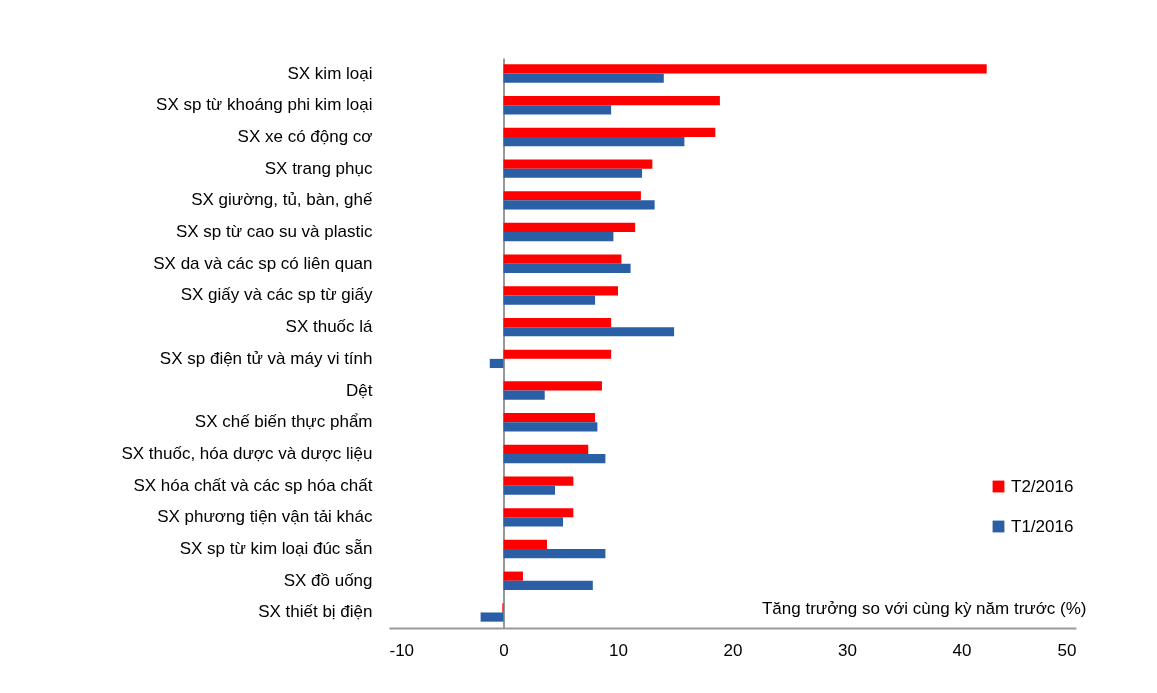 This screenshot has height=693, width=1157. What do you see at coordinates (1042, 486) in the screenshot?
I see `legend-label: T2/2016` at bounding box center [1042, 486].